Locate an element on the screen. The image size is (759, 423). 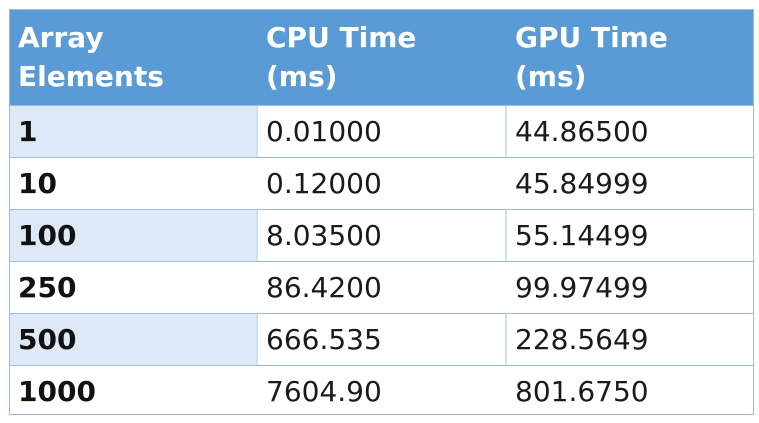
cell-array-elements: 250 is located at coordinates (47, 287).